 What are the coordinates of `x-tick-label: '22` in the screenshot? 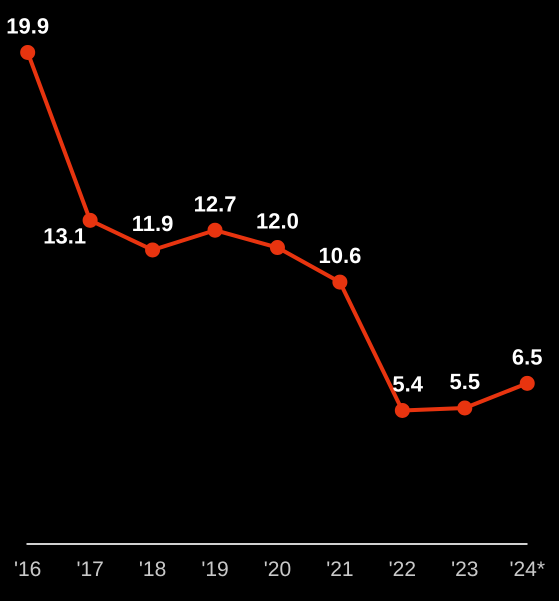 It's located at (402, 570).